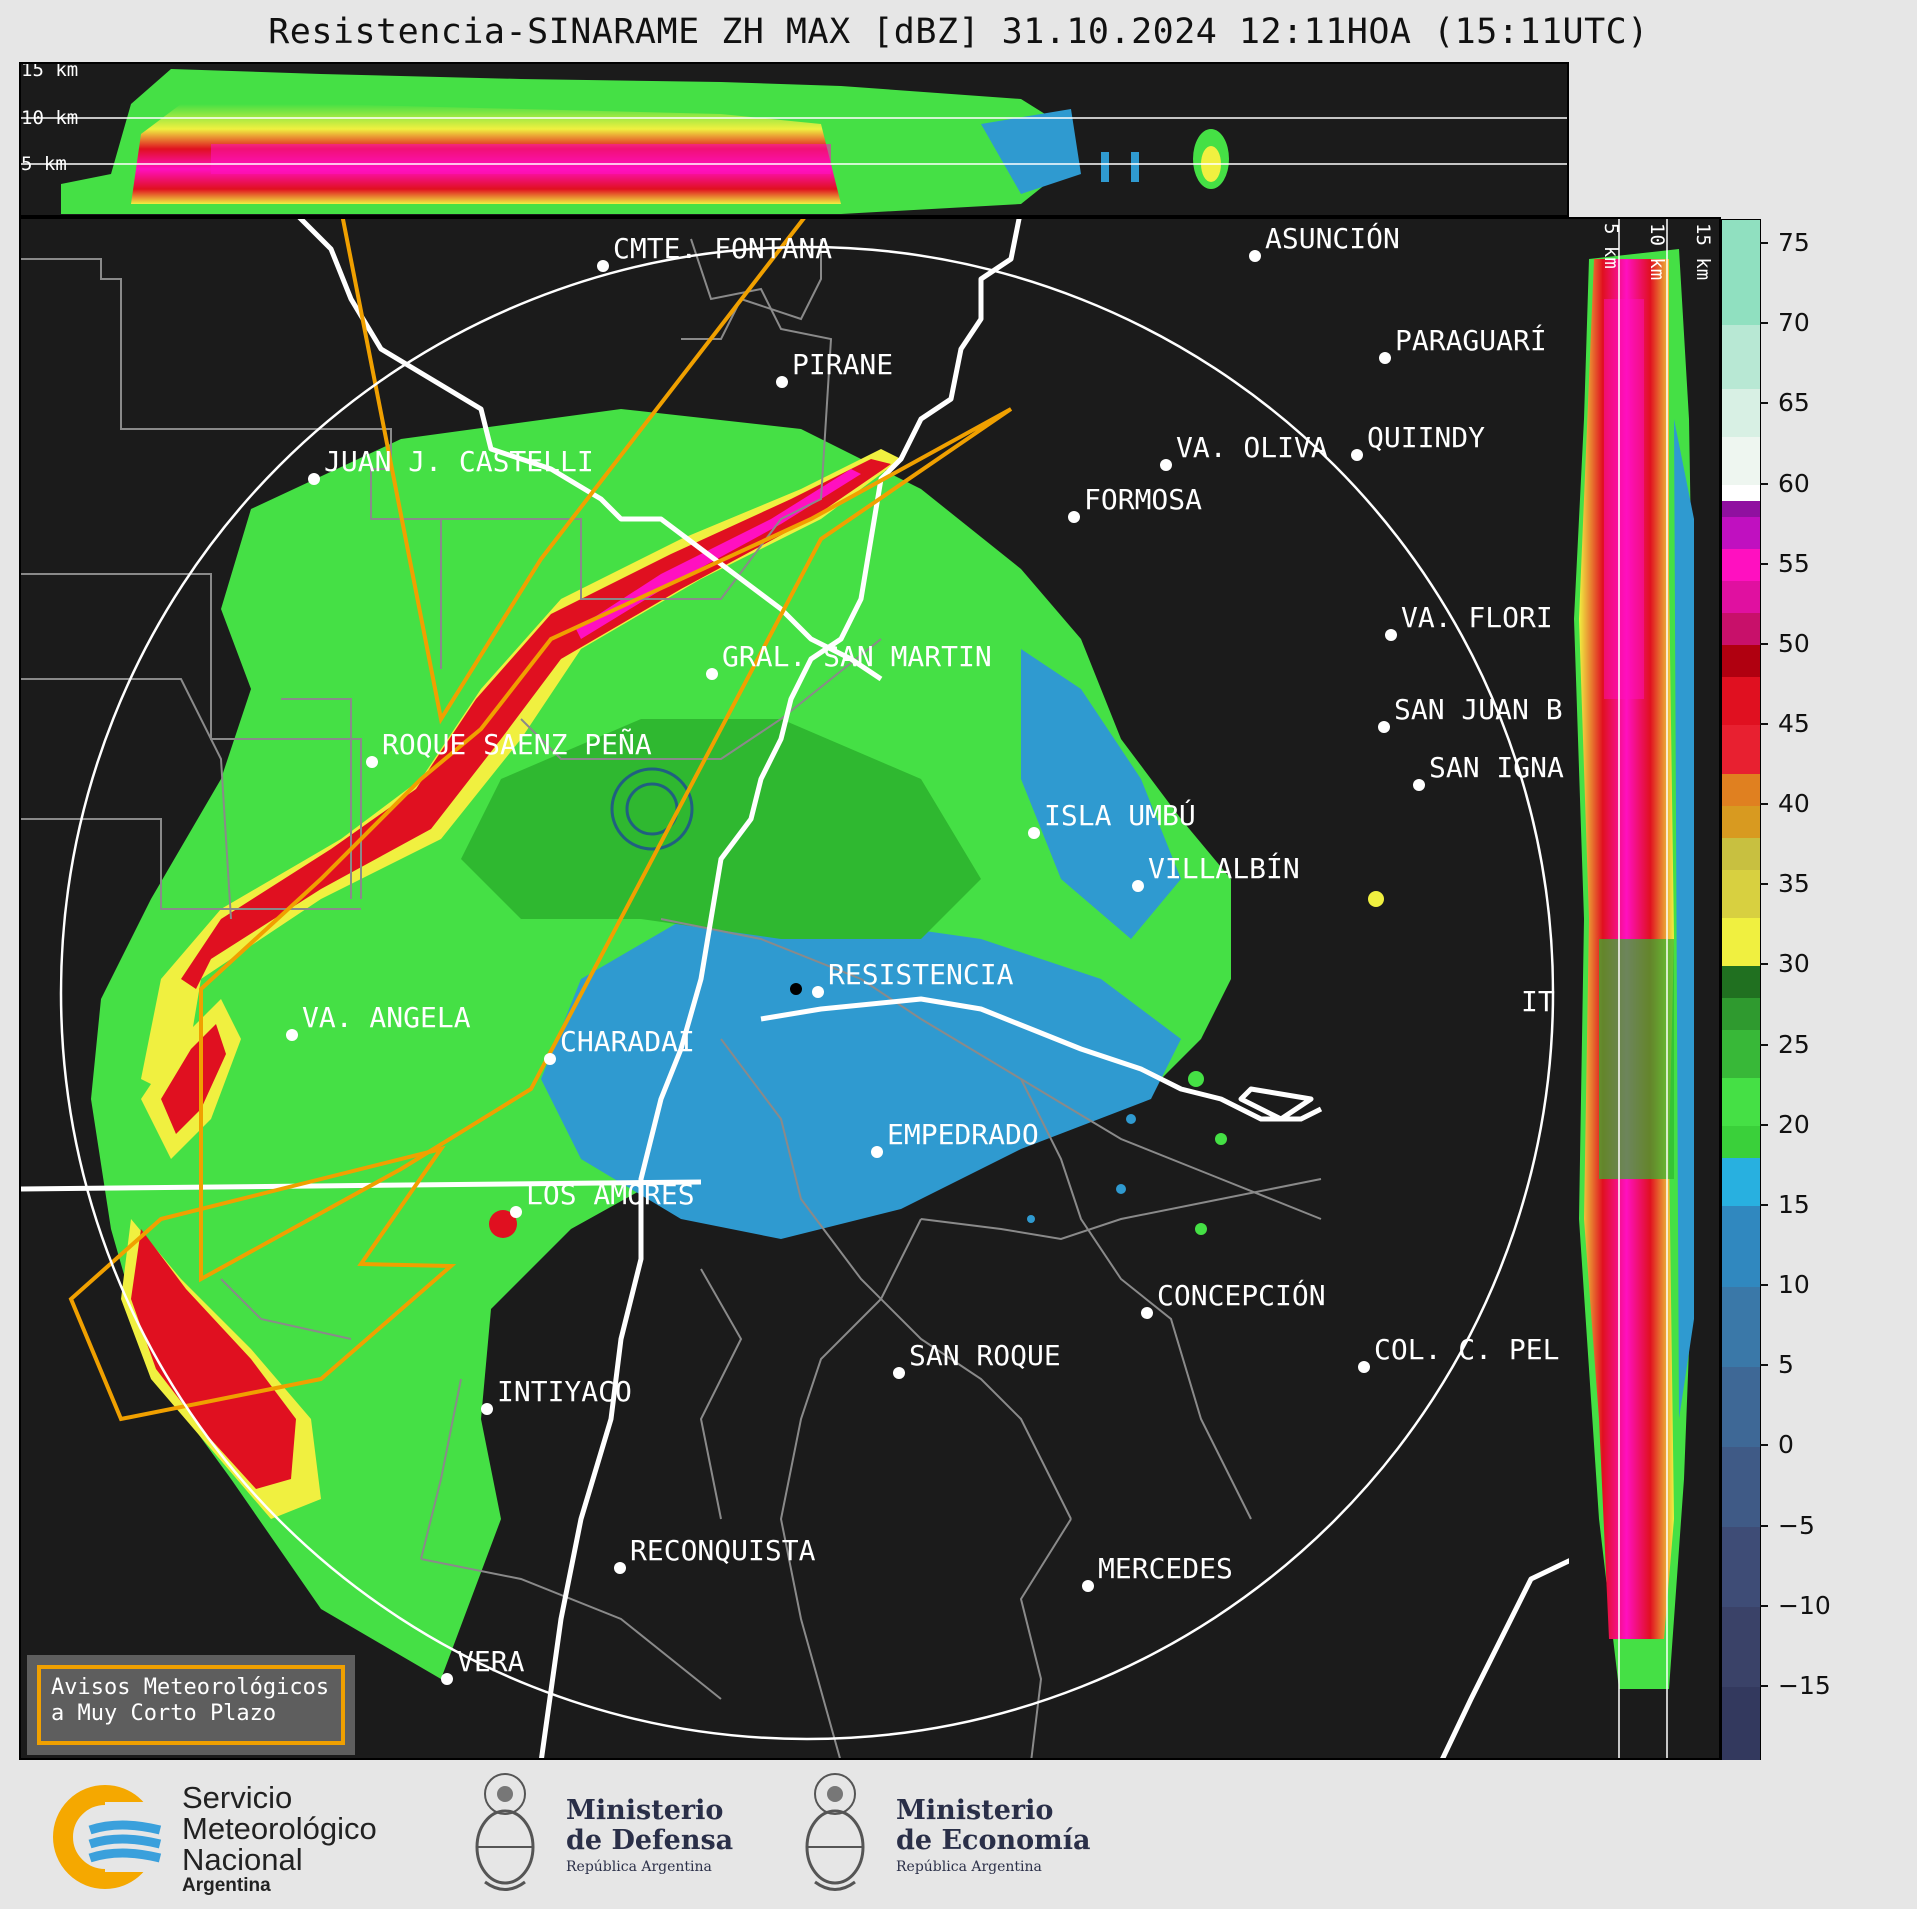 The image size is (1917, 1909). Describe the element at coordinates (610, 1194) in the screenshot. I see `place-label: LOS AMORES` at that location.